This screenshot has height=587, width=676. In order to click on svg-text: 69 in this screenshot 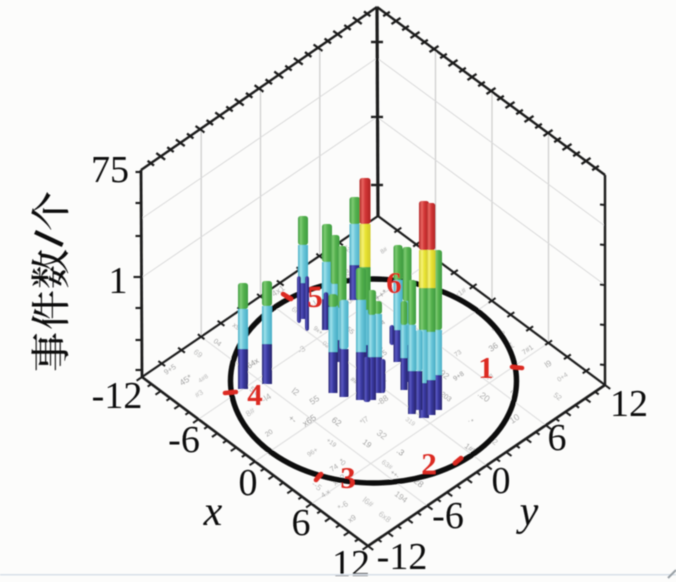, I will do `click(198, 353)`.